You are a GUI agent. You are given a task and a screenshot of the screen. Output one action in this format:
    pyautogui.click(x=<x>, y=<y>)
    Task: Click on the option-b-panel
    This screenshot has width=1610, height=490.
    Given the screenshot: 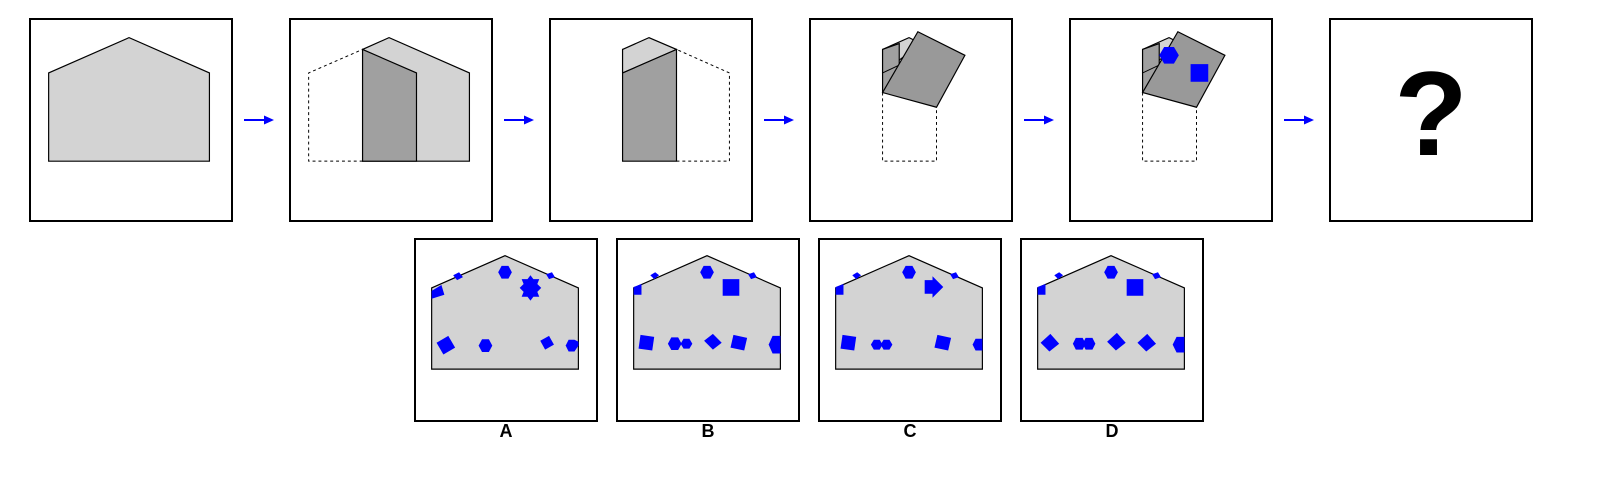 What is the action you would take?
    pyautogui.click(x=708, y=330)
    